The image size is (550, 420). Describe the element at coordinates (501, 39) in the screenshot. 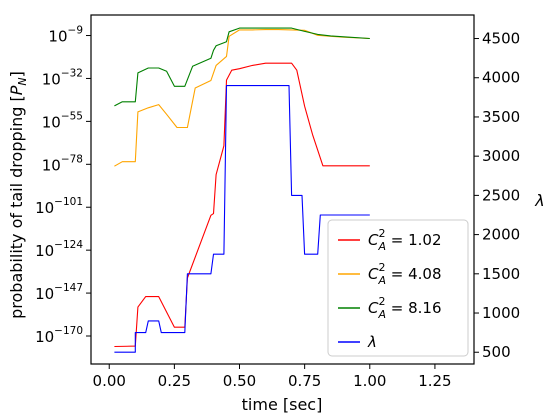

I see `y-right-tick-label: 4500` at that location.